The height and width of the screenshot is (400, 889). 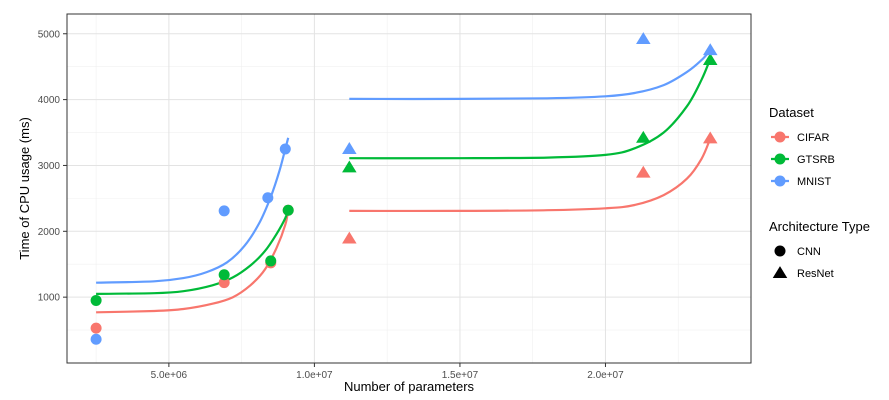 I want to click on fit-curve-resnet-gtsrb, so click(x=530, y=109).